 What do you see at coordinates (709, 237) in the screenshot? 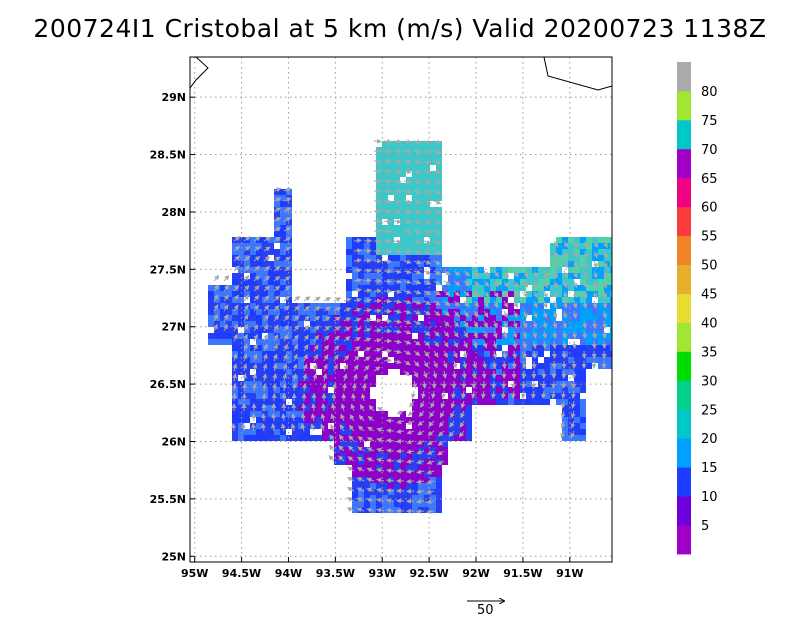
I see `colorbar-label: 55` at bounding box center [709, 237].